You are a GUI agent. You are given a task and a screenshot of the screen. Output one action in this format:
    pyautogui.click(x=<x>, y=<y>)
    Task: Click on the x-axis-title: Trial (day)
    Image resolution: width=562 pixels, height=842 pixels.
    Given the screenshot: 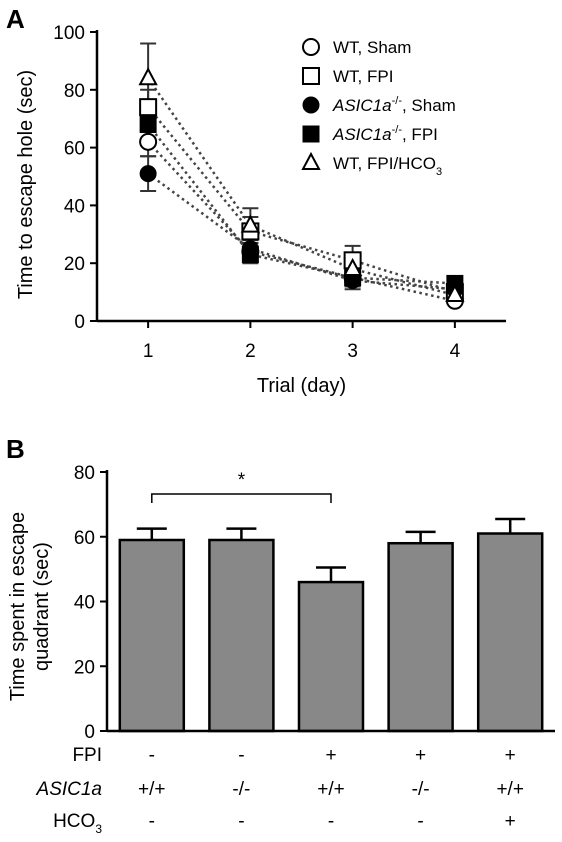 What is the action you would take?
    pyautogui.click(x=301, y=386)
    